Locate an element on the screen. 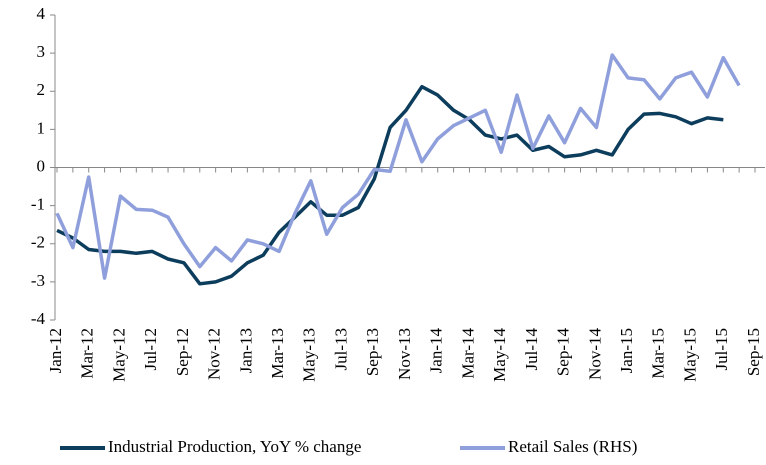 This screenshot has height=465, width=766. y-tick-label: -3 is located at coordinates (38, 280).